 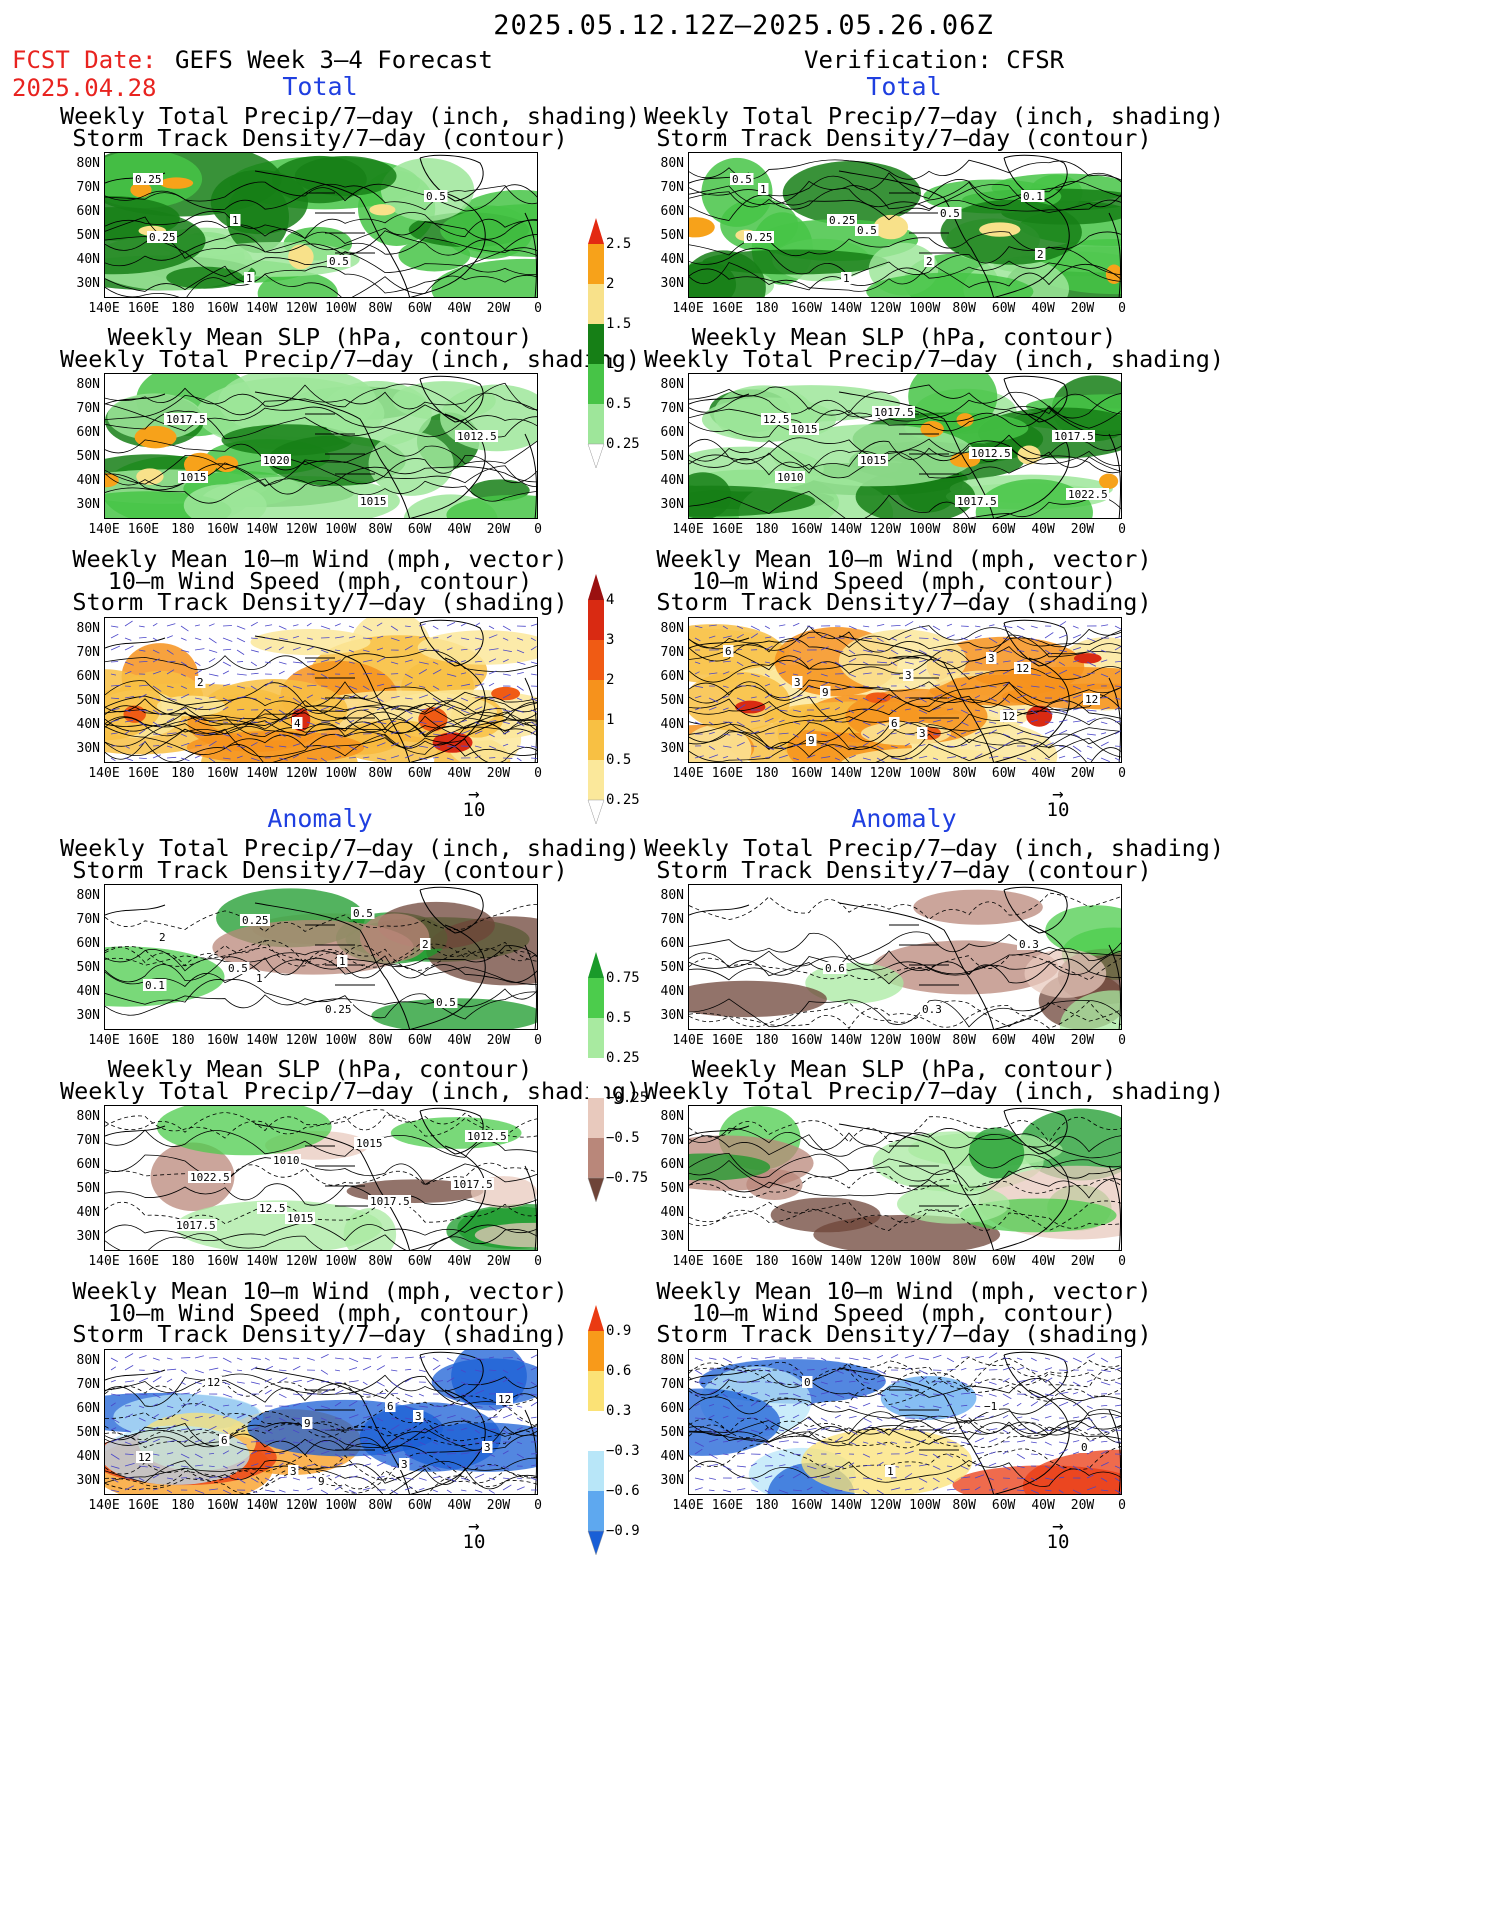 I want to click on contour-label: 6, so click(x=894, y=723).